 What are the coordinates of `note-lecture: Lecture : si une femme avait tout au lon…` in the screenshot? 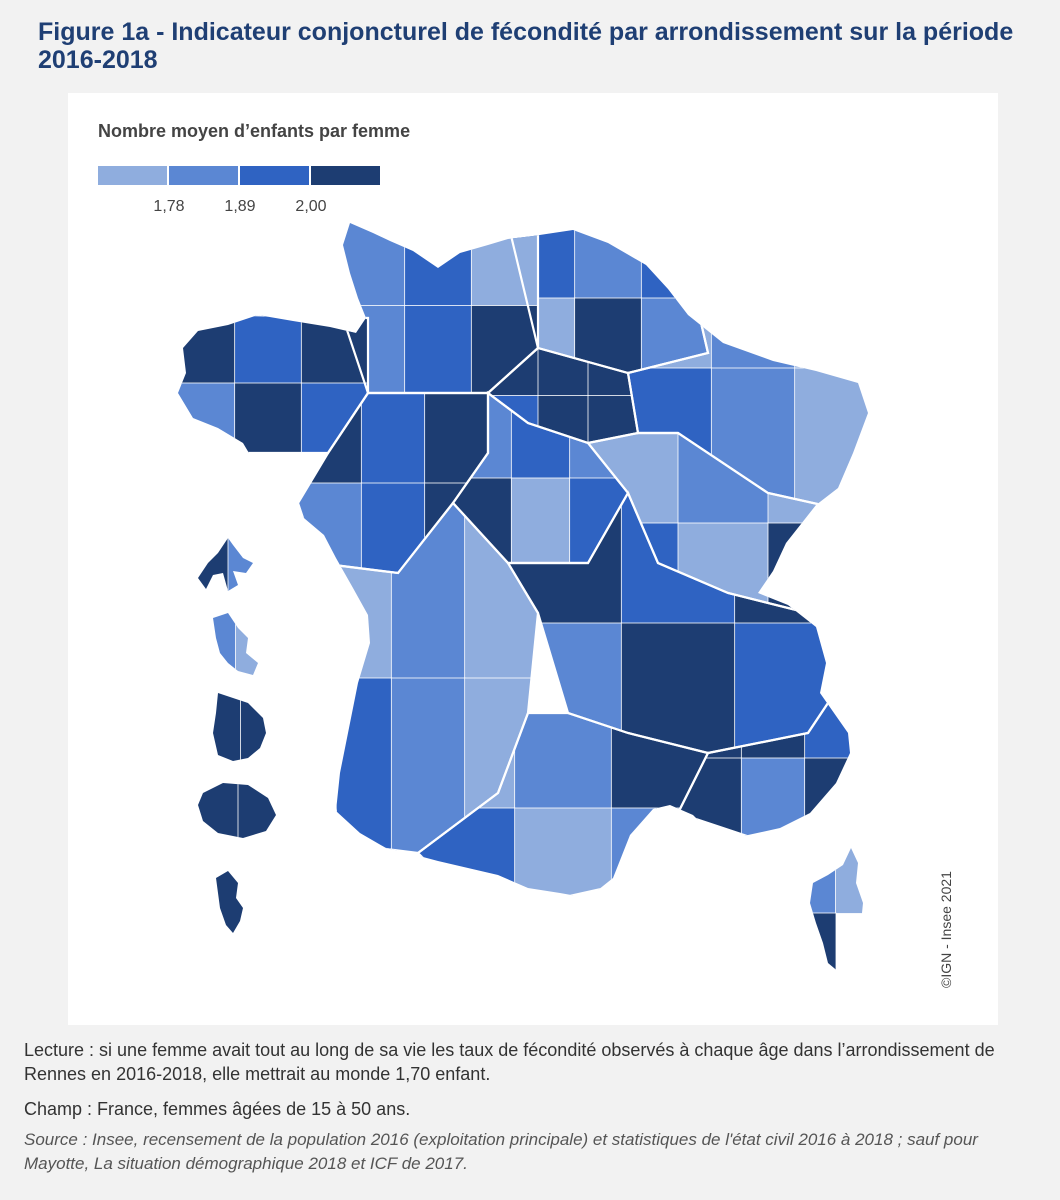 It's located at (509, 1062).